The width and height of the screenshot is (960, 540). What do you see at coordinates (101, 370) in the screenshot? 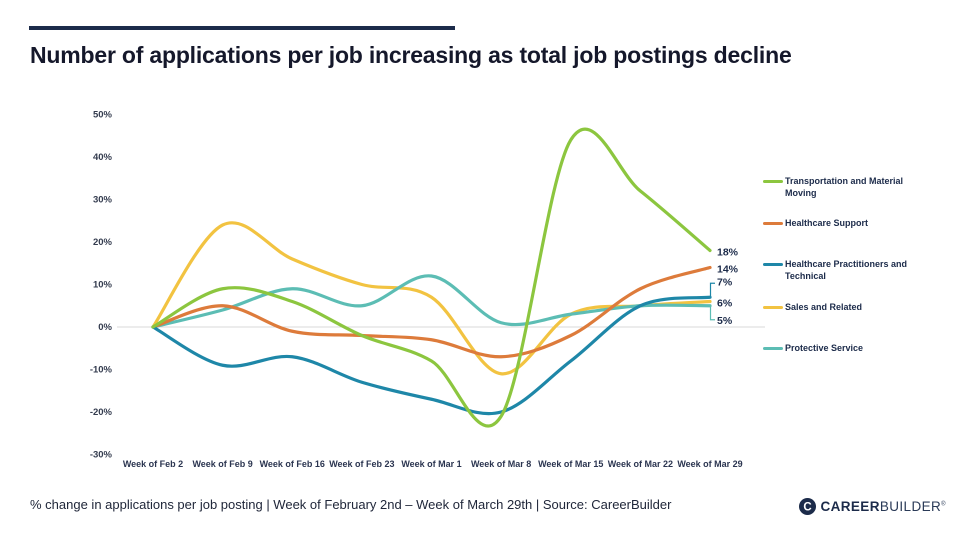
I see `y-axis-tick-label: -10%` at bounding box center [101, 370].